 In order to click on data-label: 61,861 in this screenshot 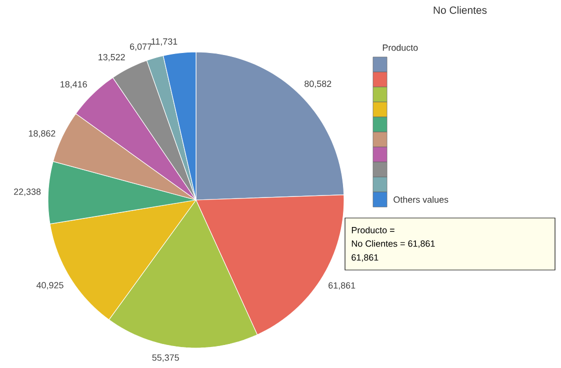, I will do `click(342, 286)`.